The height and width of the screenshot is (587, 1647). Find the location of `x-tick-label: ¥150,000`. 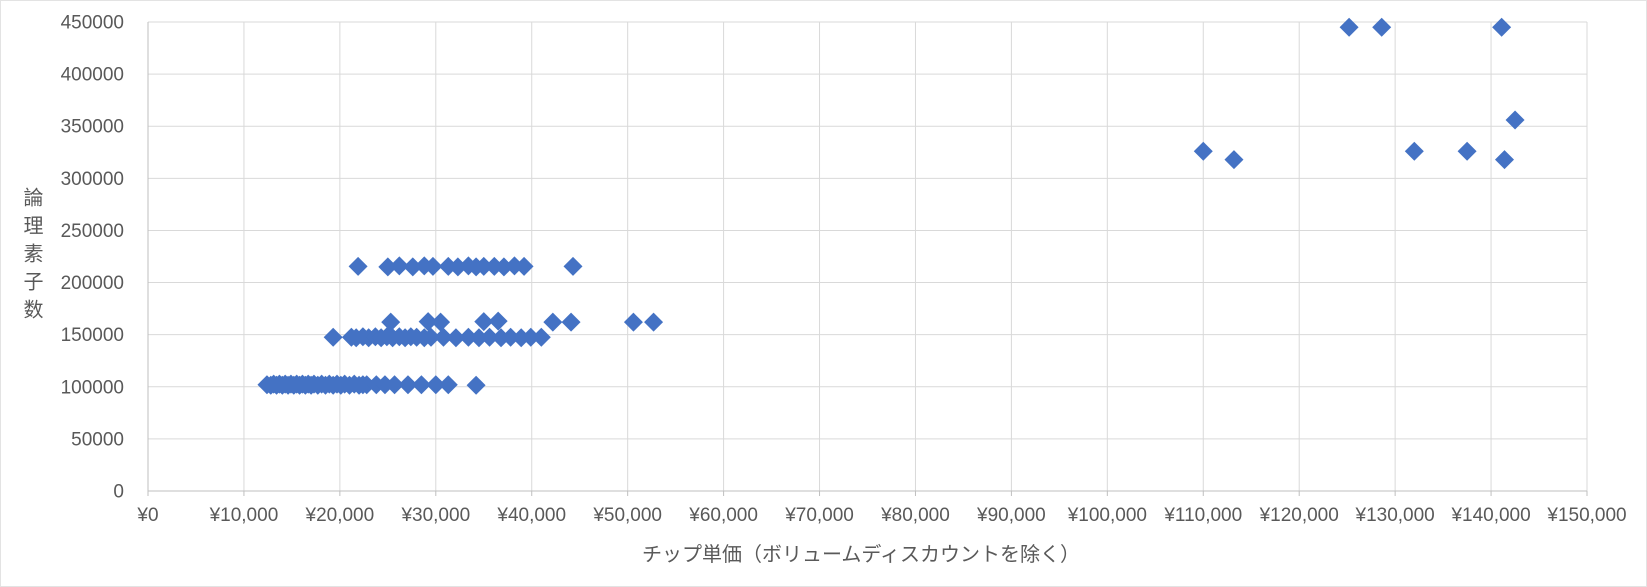

x-tick-label: ¥150,000 is located at coordinates (1586, 515).